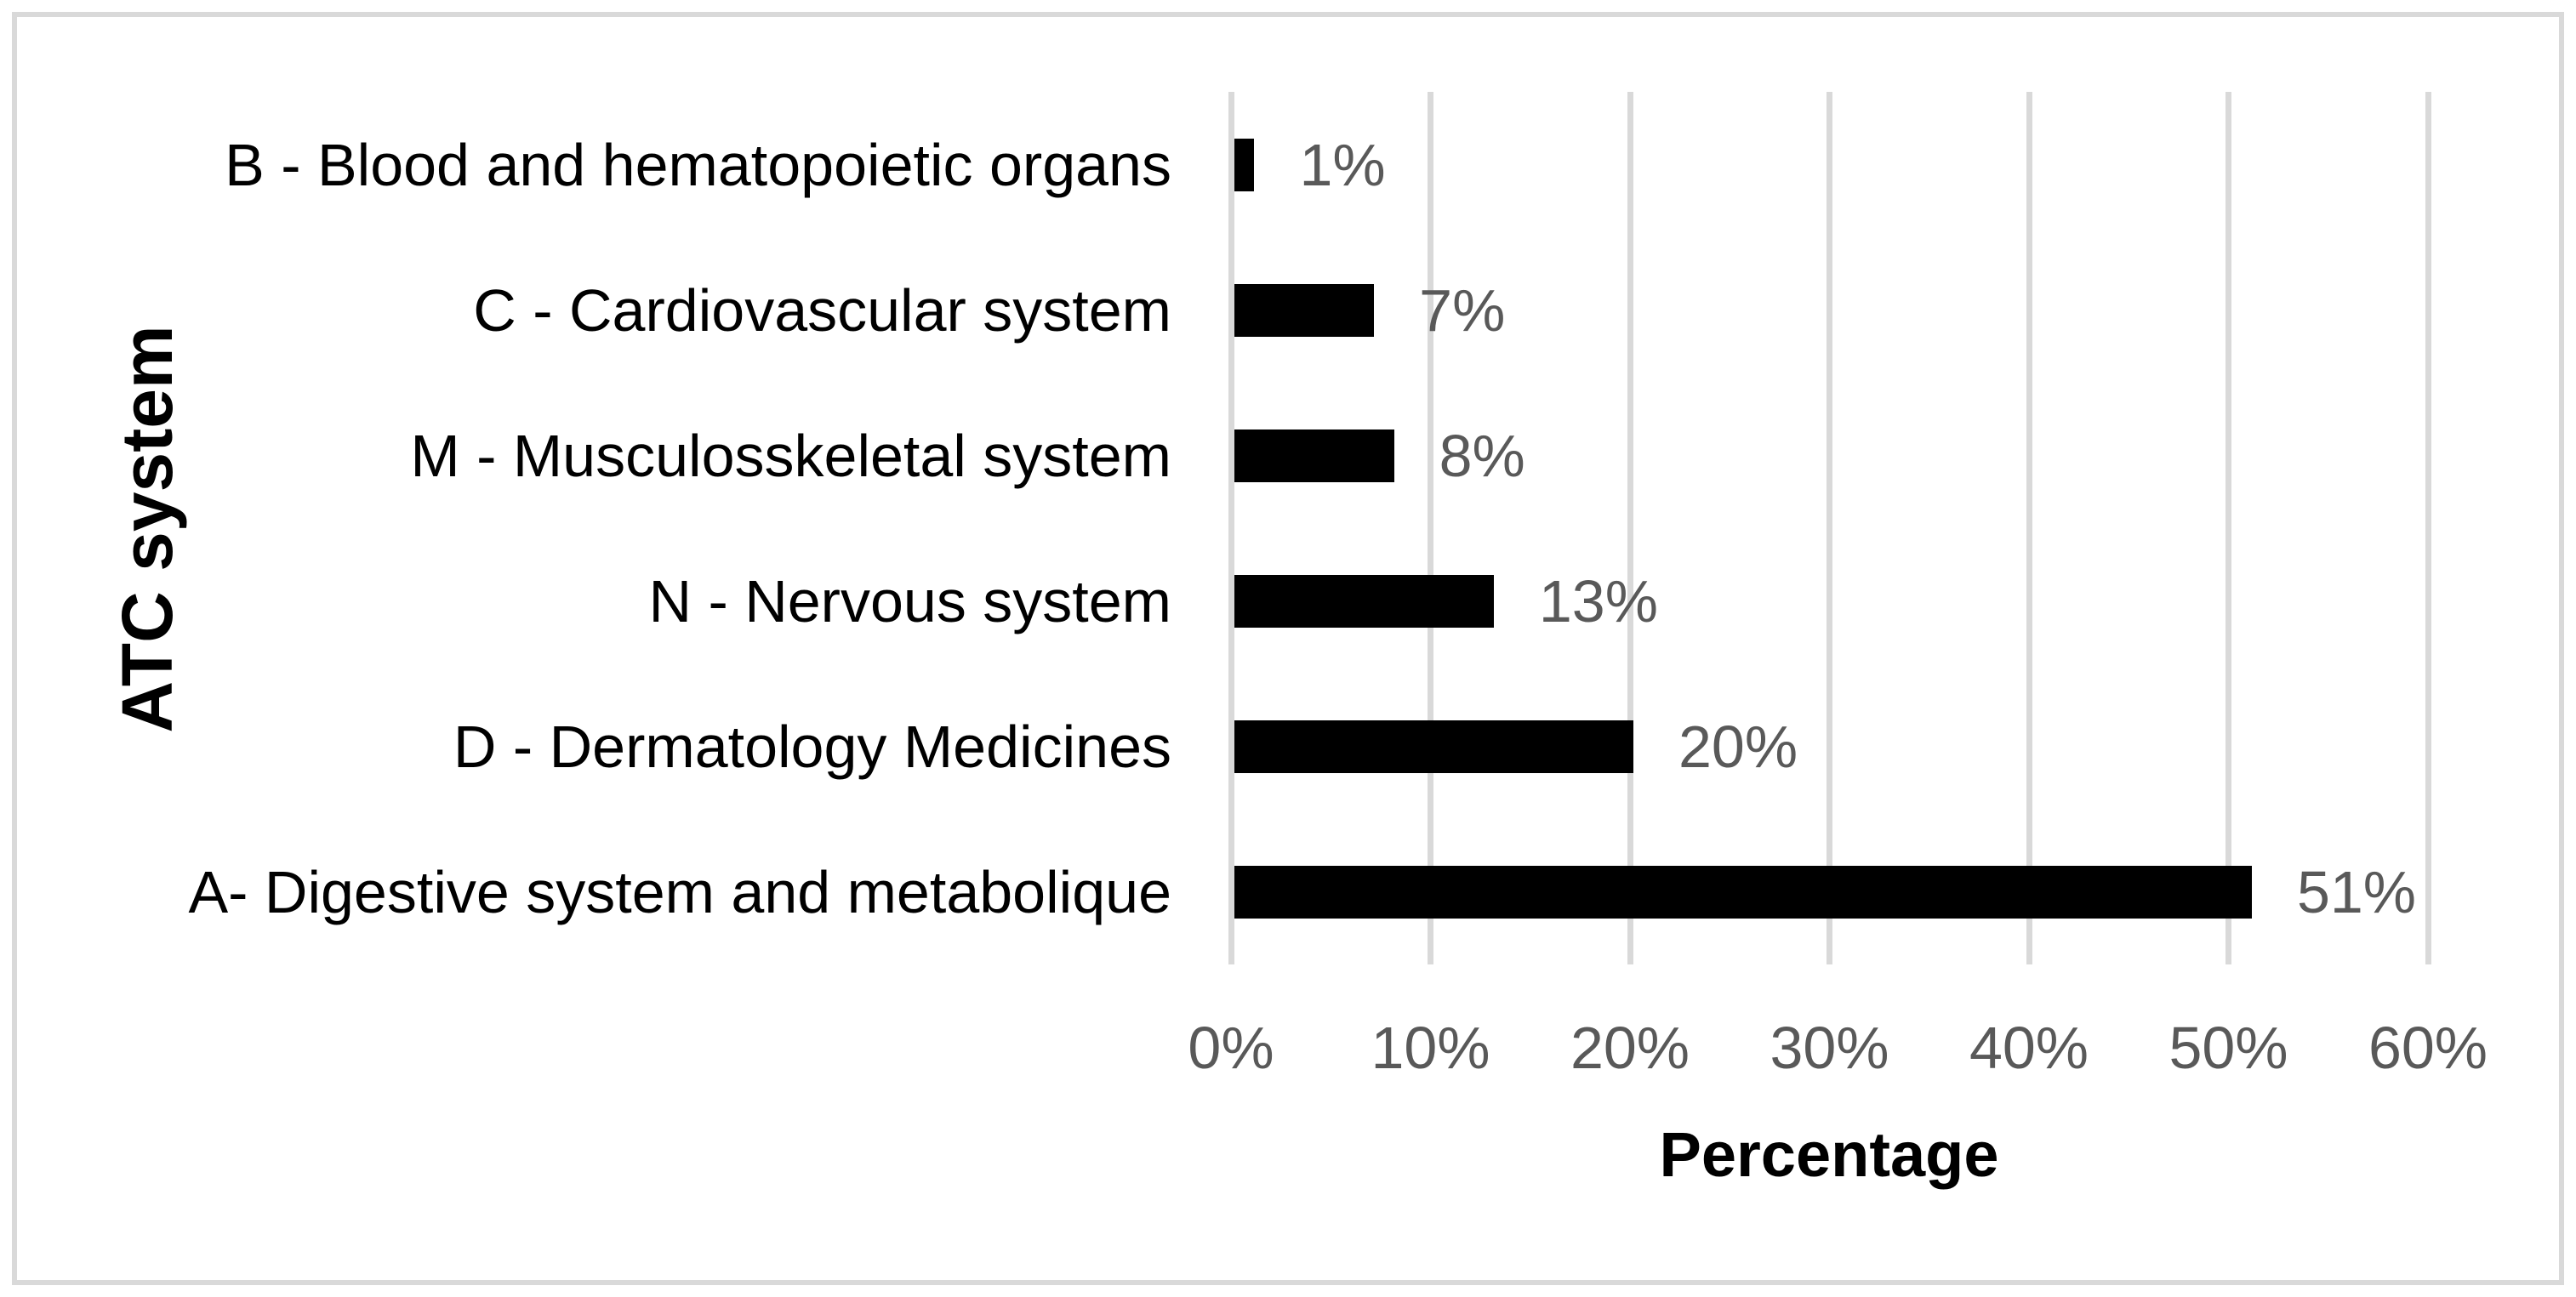  Describe the element at coordinates (1231, 1048) in the screenshot. I see `x-tick-label-0%: 0%` at that location.